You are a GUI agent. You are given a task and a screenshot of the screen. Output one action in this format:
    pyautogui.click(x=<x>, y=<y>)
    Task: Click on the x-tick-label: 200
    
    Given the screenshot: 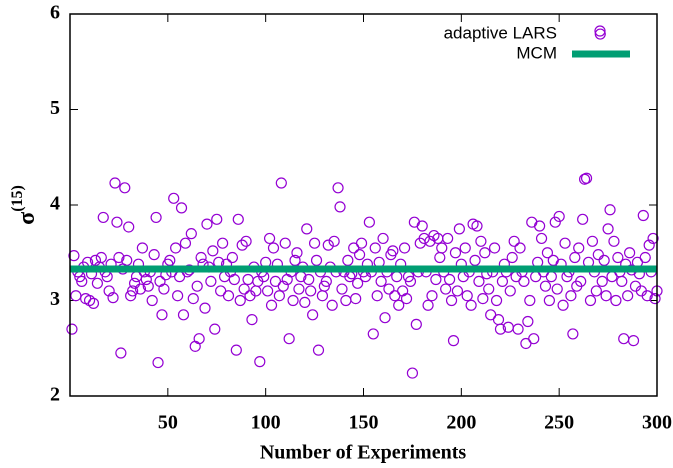 What is the action you would take?
    pyautogui.click(x=461, y=423)
    